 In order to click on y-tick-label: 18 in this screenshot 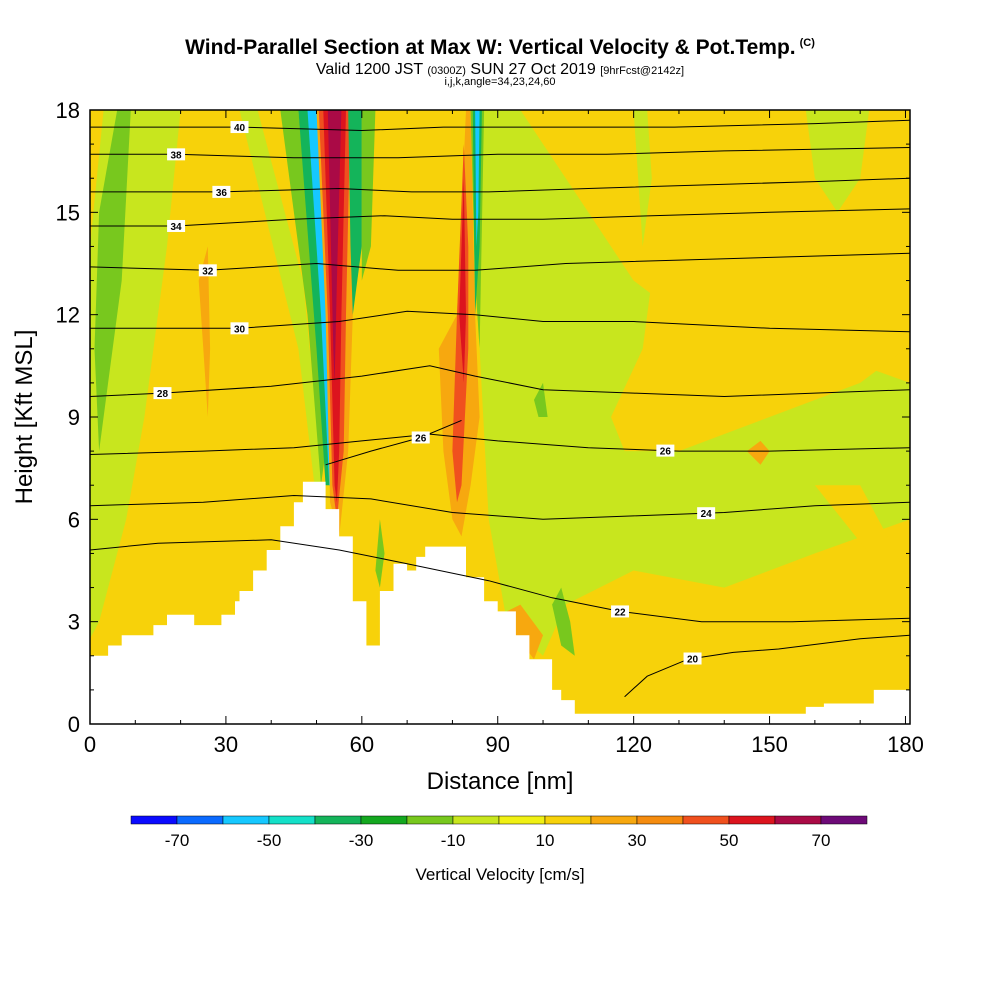, I will do `click(68, 110)`.